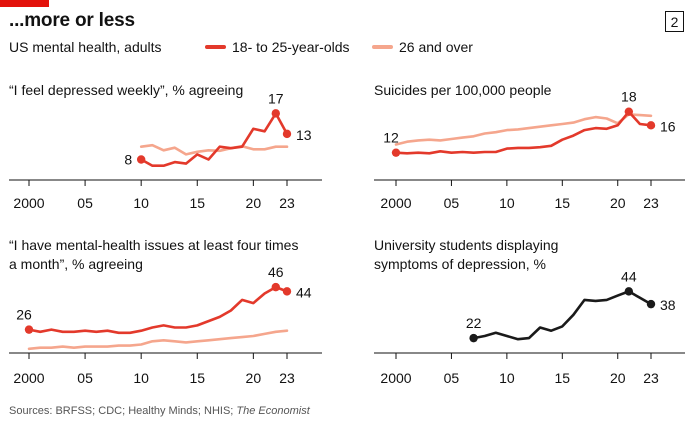  Describe the element at coordinates (276, 98) in the screenshot. I see `data-label: 17` at that location.